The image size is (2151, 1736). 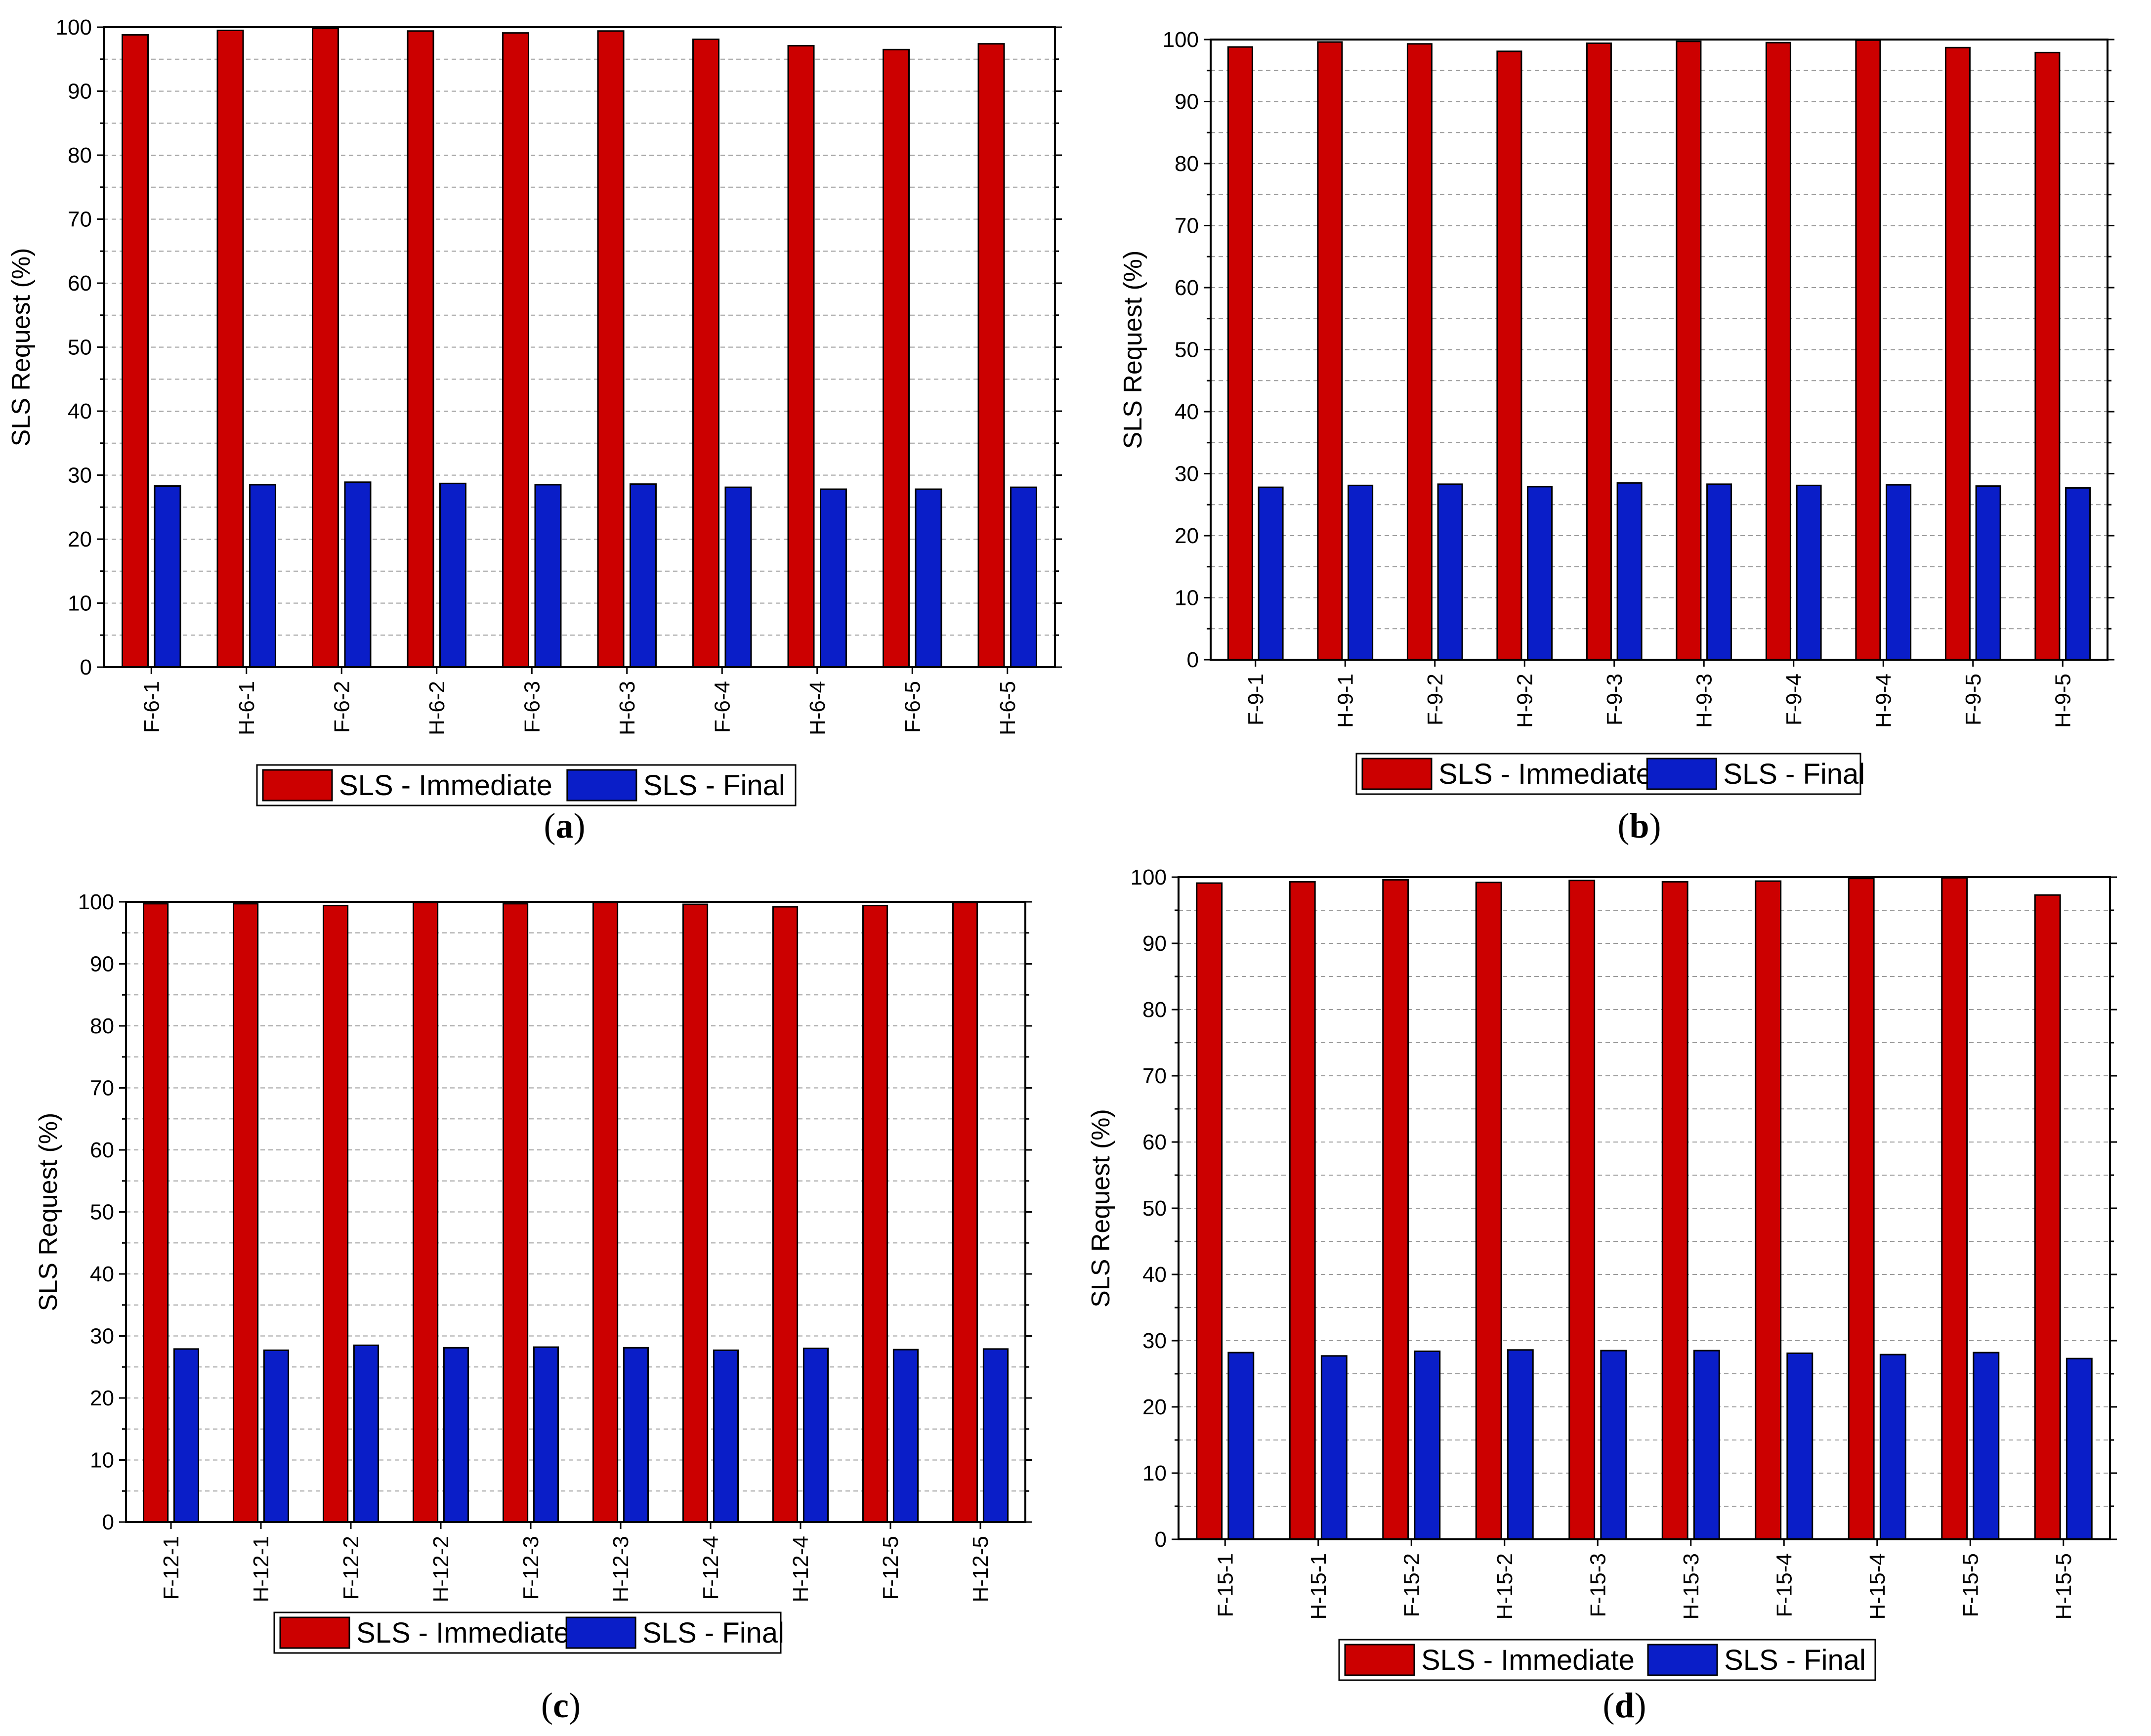 What do you see at coordinates (1528, 1660) in the screenshot?
I see `legend-label-immediate: SLS - Immediate` at bounding box center [1528, 1660].